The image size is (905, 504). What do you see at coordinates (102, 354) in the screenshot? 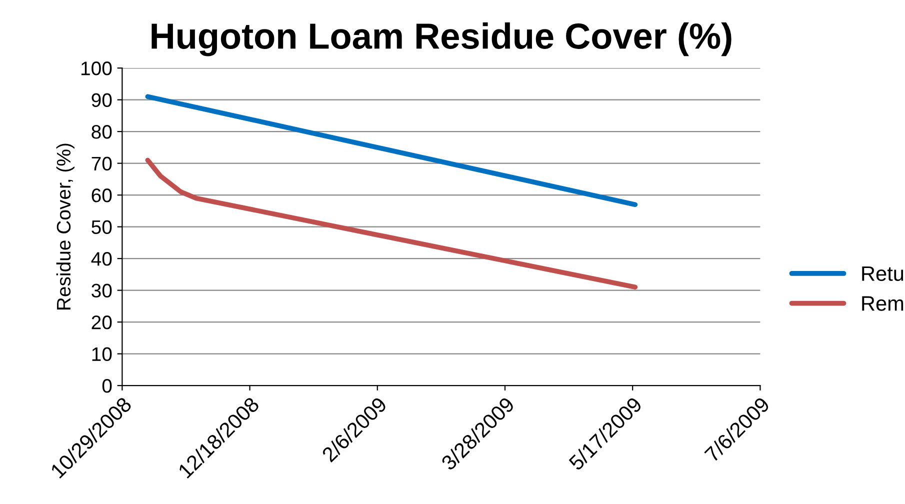
I see `y-tick-label: 10` at bounding box center [102, 354].